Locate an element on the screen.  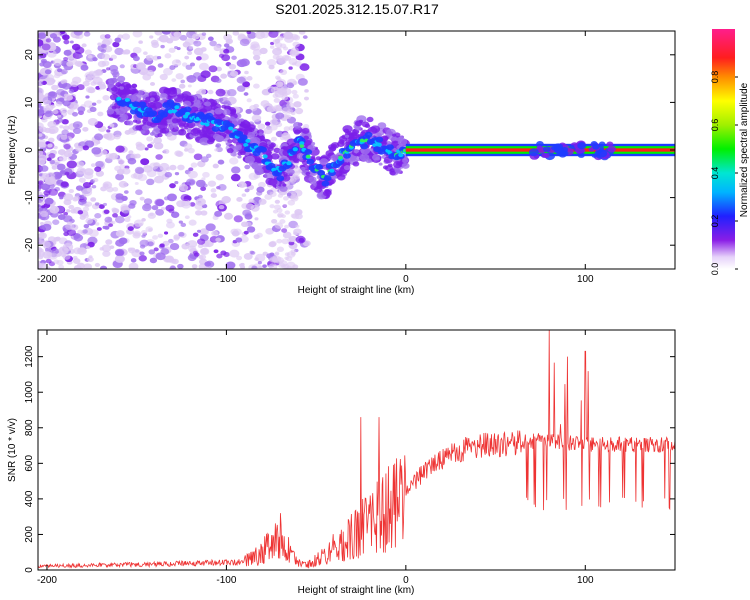
colorbar-tick-label: 0.6 is located at coordinates (715, 125).